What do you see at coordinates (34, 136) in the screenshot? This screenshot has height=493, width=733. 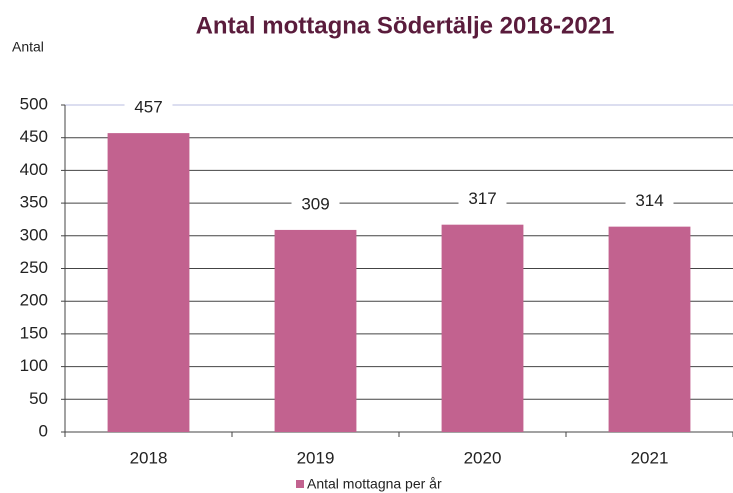 I see `y-tick-label: 450` at bounding box center [34, 136].